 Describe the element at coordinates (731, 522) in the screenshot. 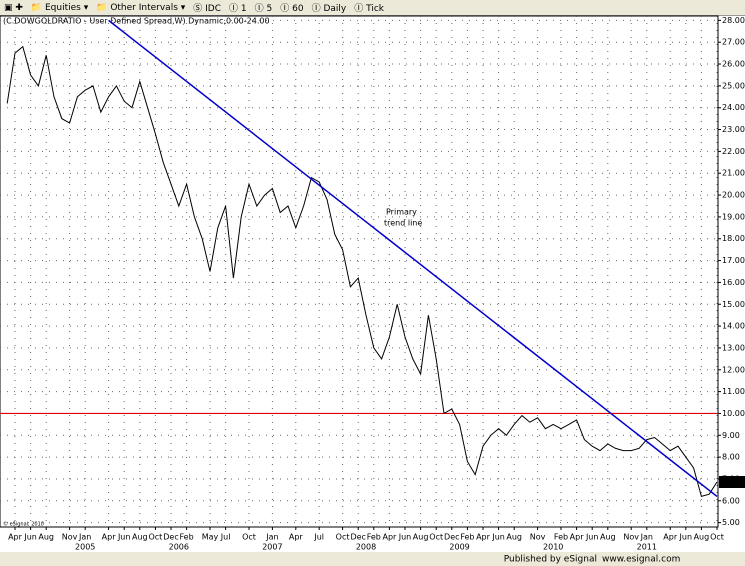

I see `y-tick-label: 5.00` at that location.